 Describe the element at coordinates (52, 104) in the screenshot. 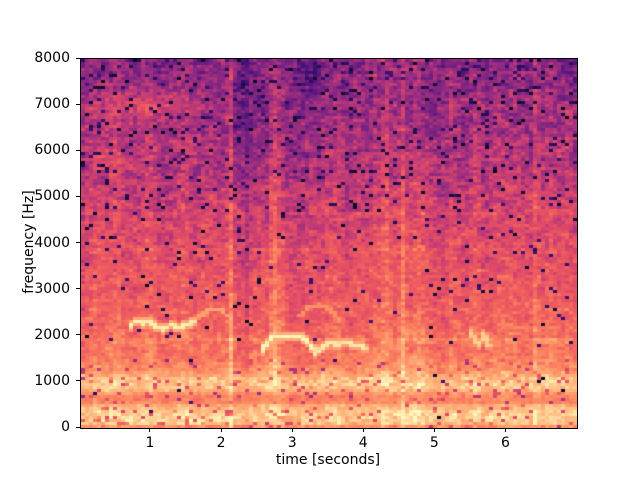

I see `y-tick-label: 7000` at that location.